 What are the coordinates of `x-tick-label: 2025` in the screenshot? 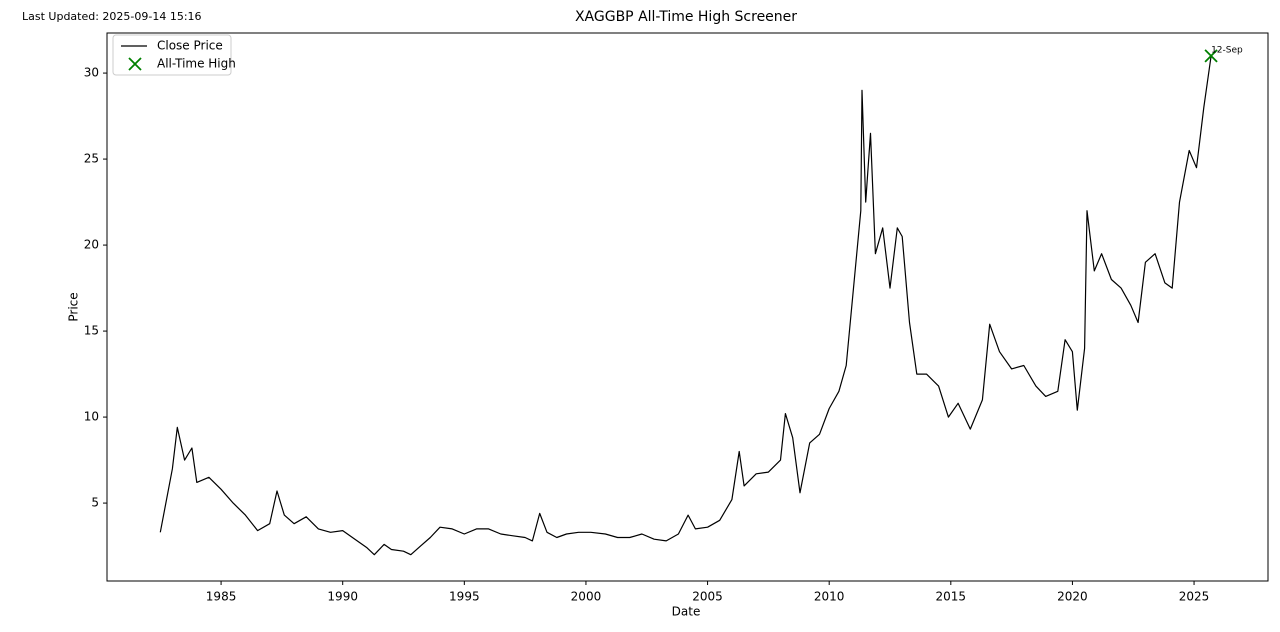 It's located at (1194, 597).